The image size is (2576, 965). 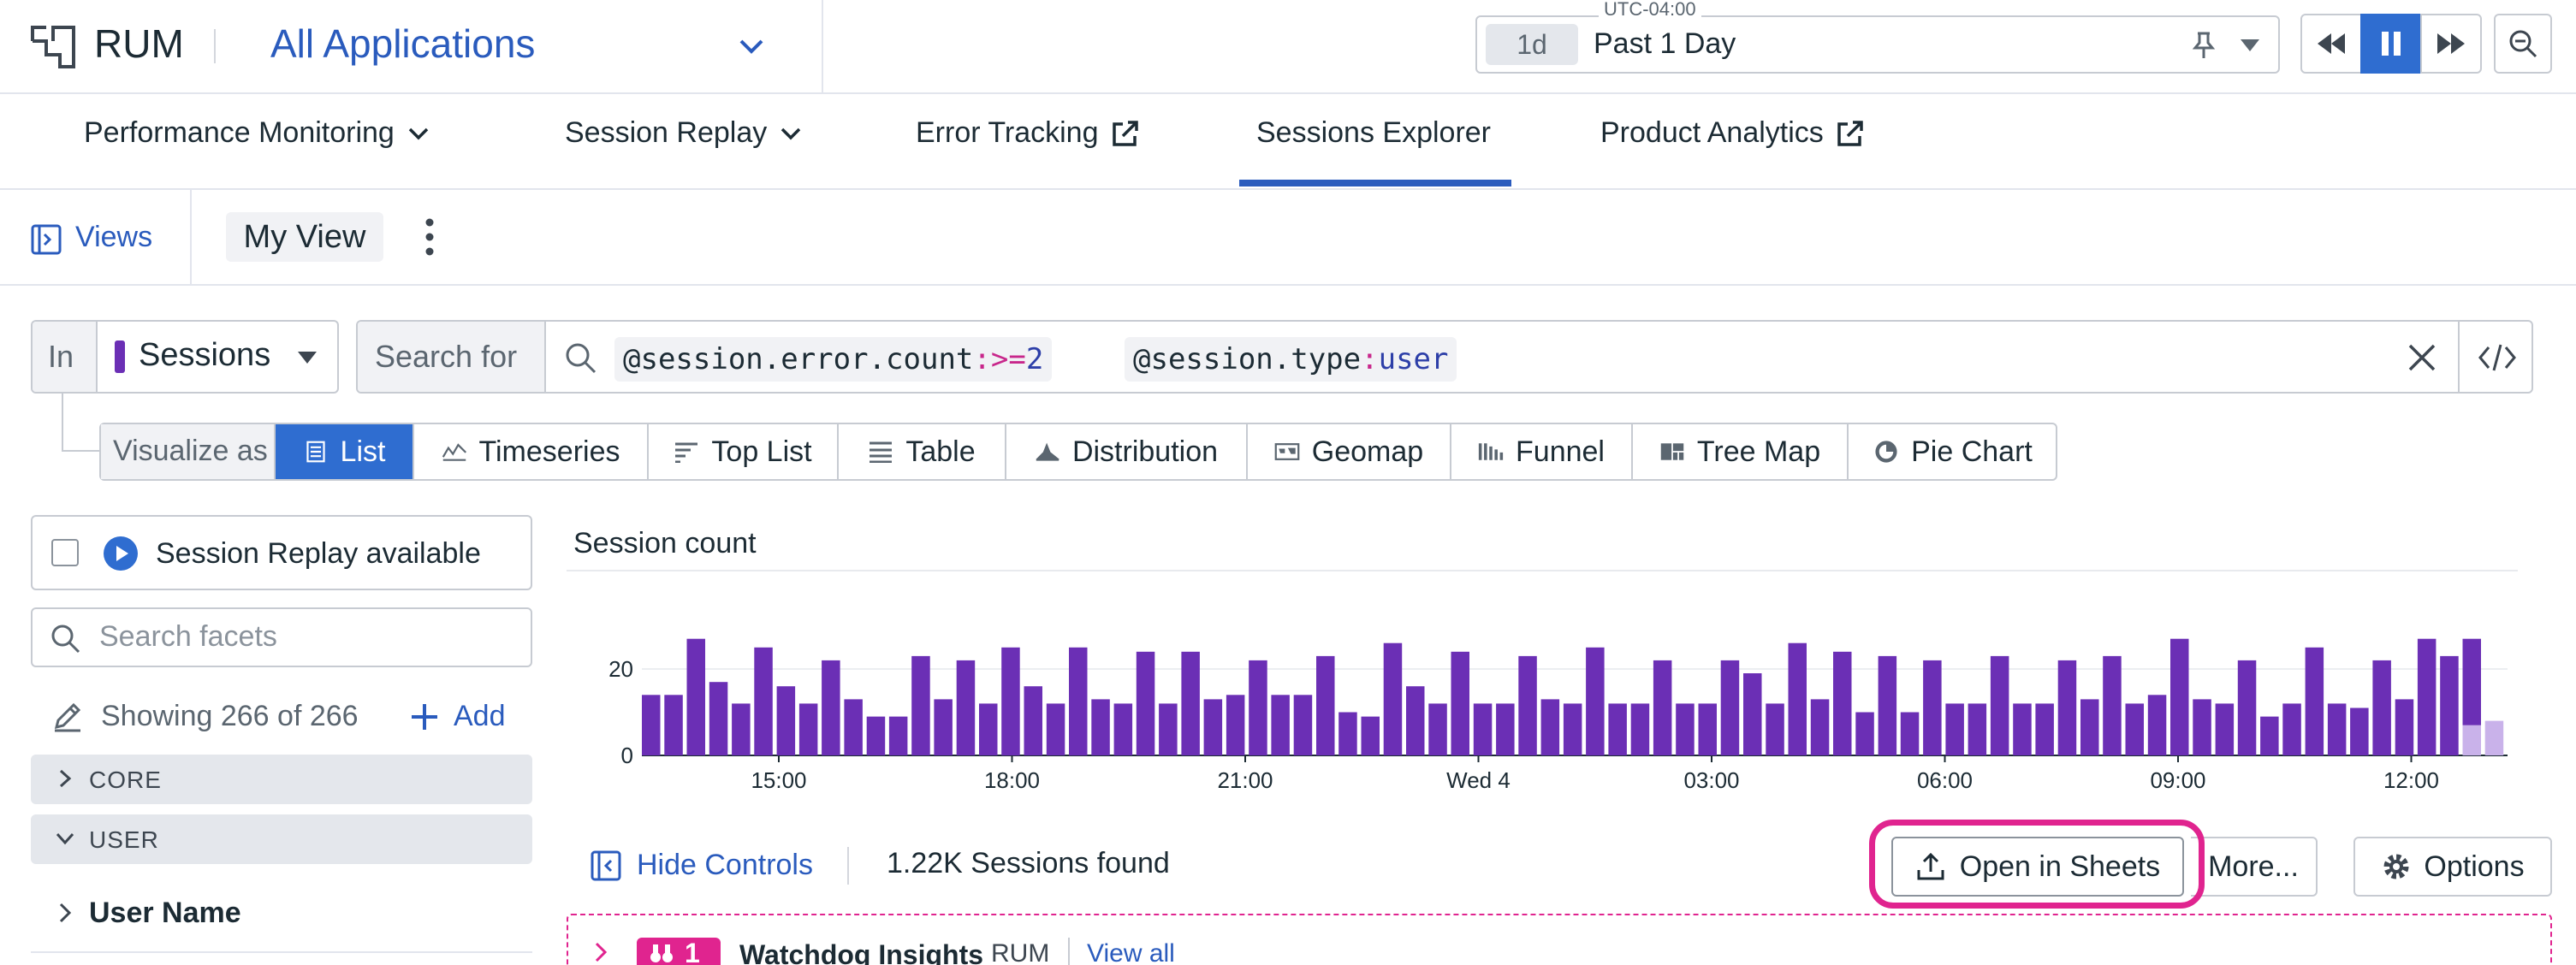 What do you see at coordinates (1349, 451) in the screenshot?
I see `viz-geomap: Geomap` at bounding box center [1349, 451].